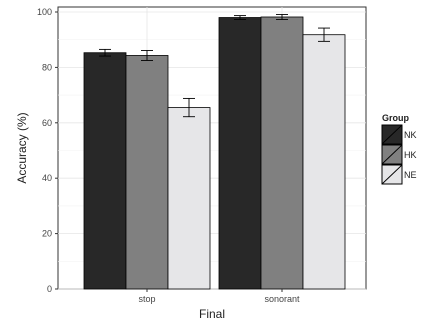 The height and width of the screenshot is (322, 422). Describe the element at coordinates (47, 123) in the screenshot. I see `y-tick-label: 60` at that location.